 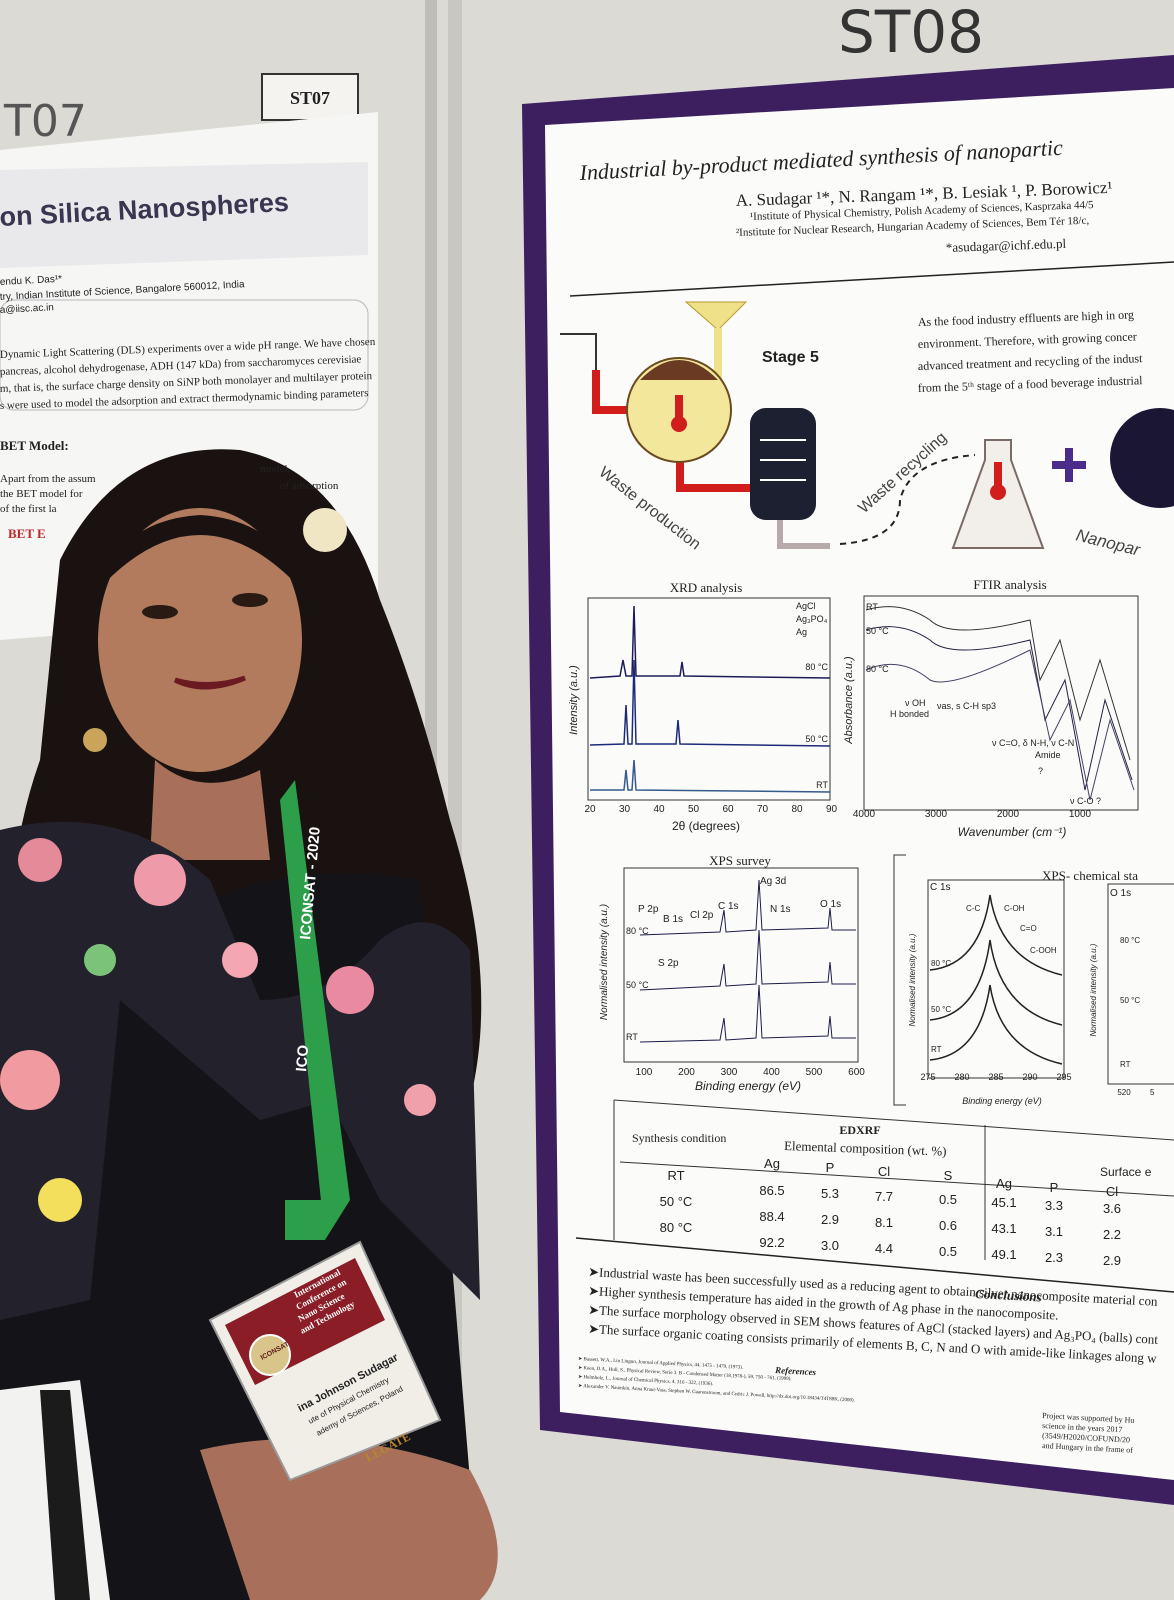 I want to click on text: Ag, so click(x=801, y=632).